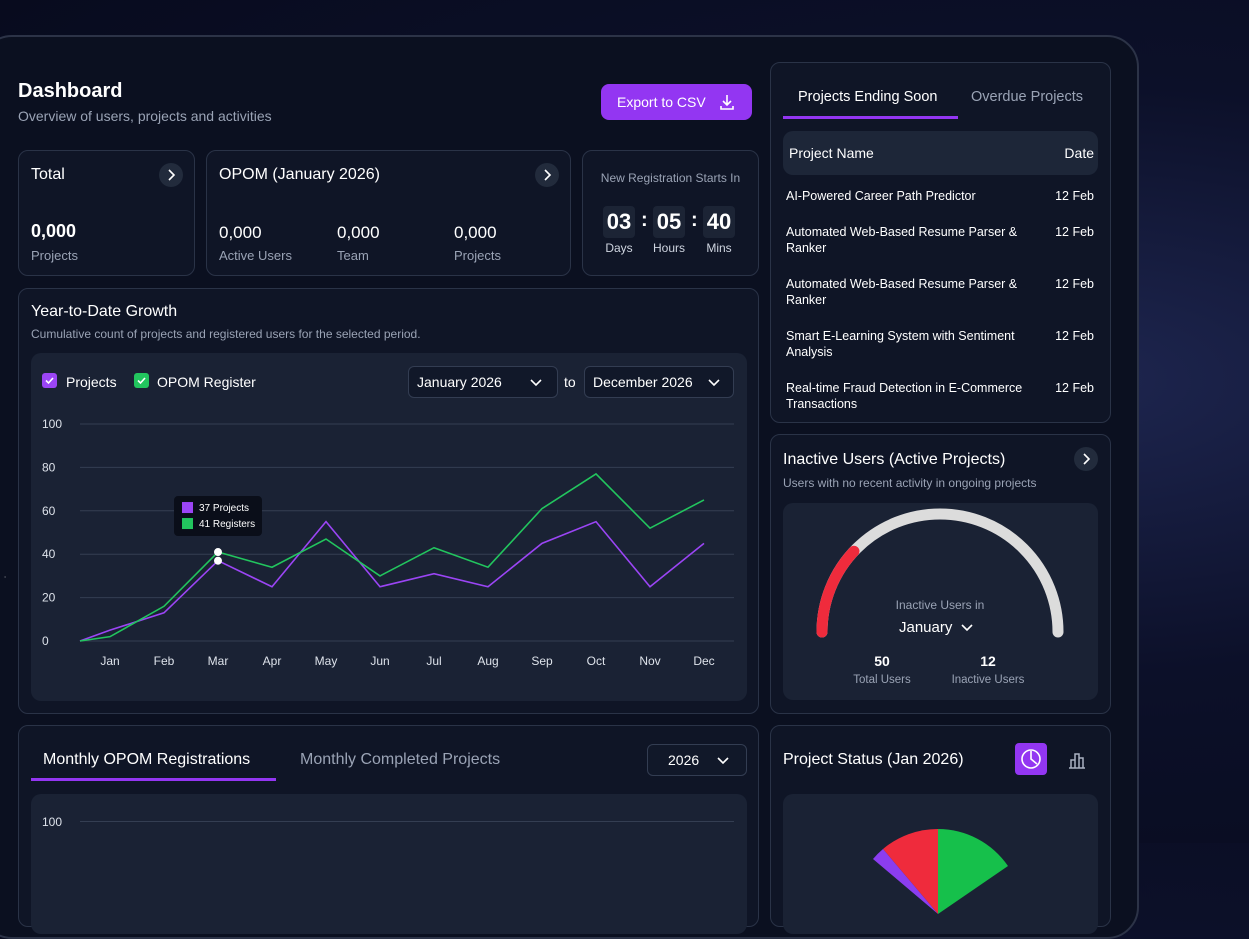 The width and height of the screenshot is (1249, 939). I want to click on chart-title: Year-to-Date Growth, so click(104, 311).